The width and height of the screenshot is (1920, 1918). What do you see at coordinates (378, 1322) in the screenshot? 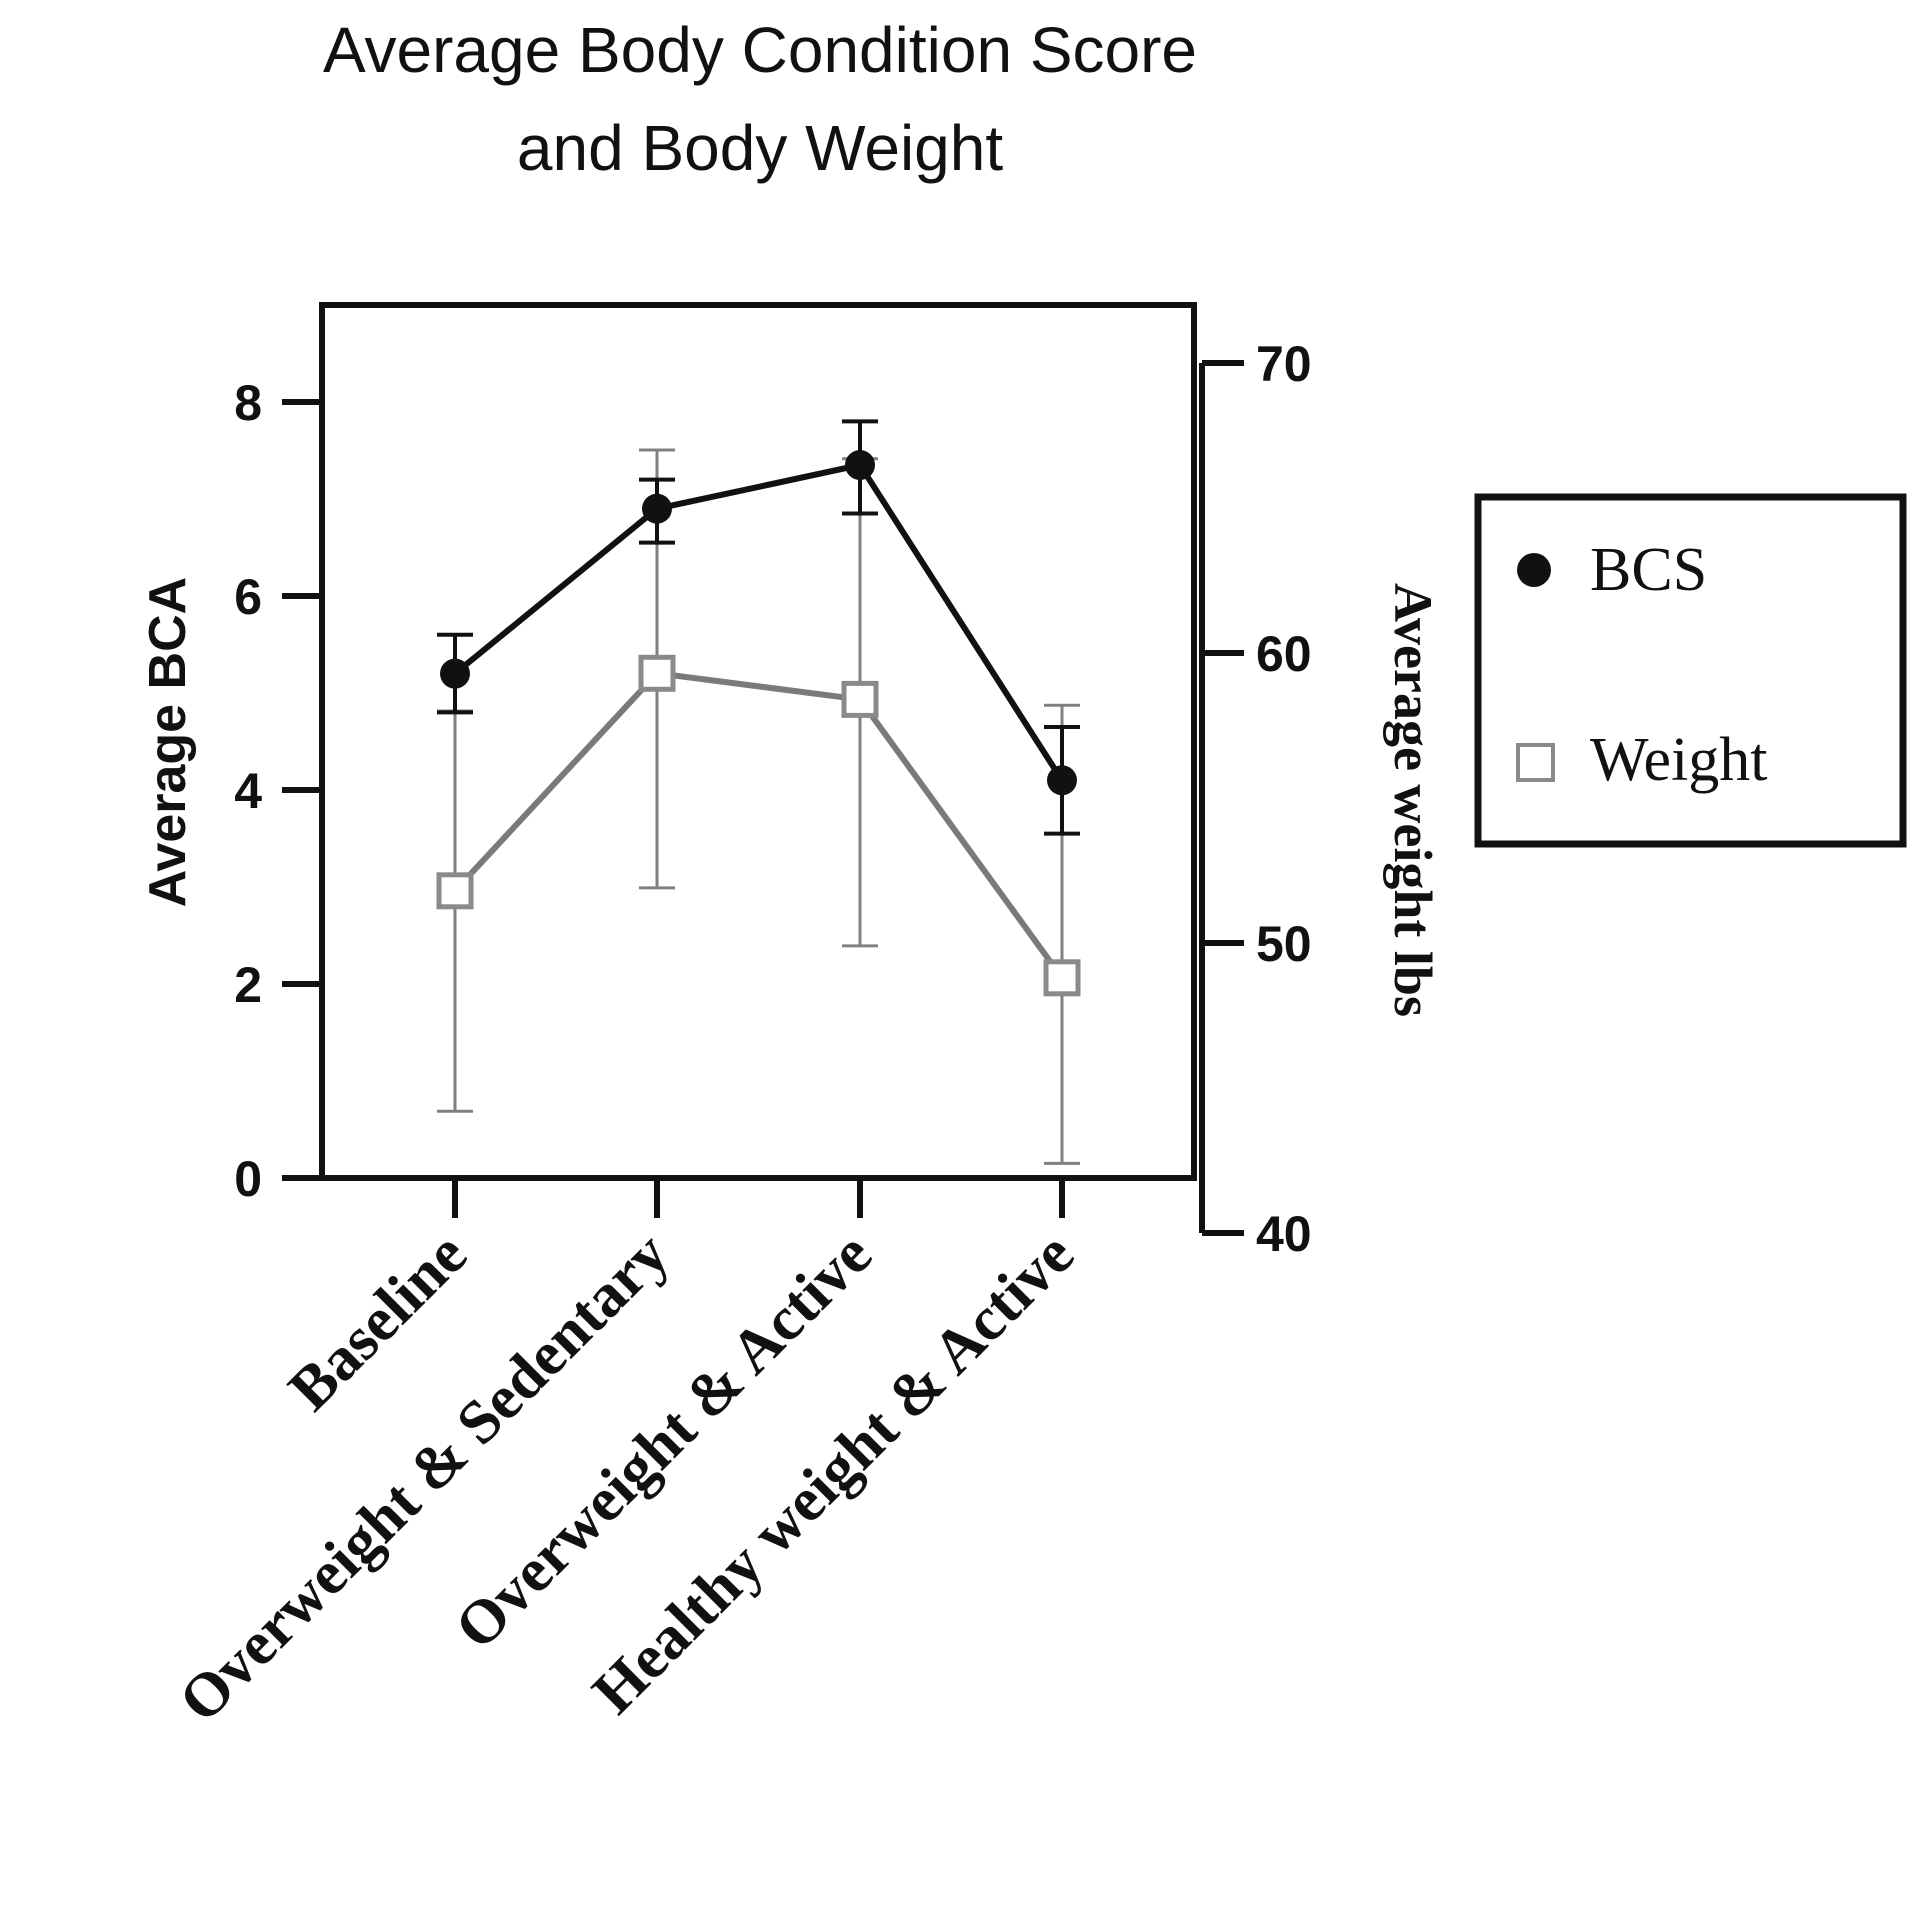
I see `x-tick-label: Baseline` at bounding box center [378, 1322].